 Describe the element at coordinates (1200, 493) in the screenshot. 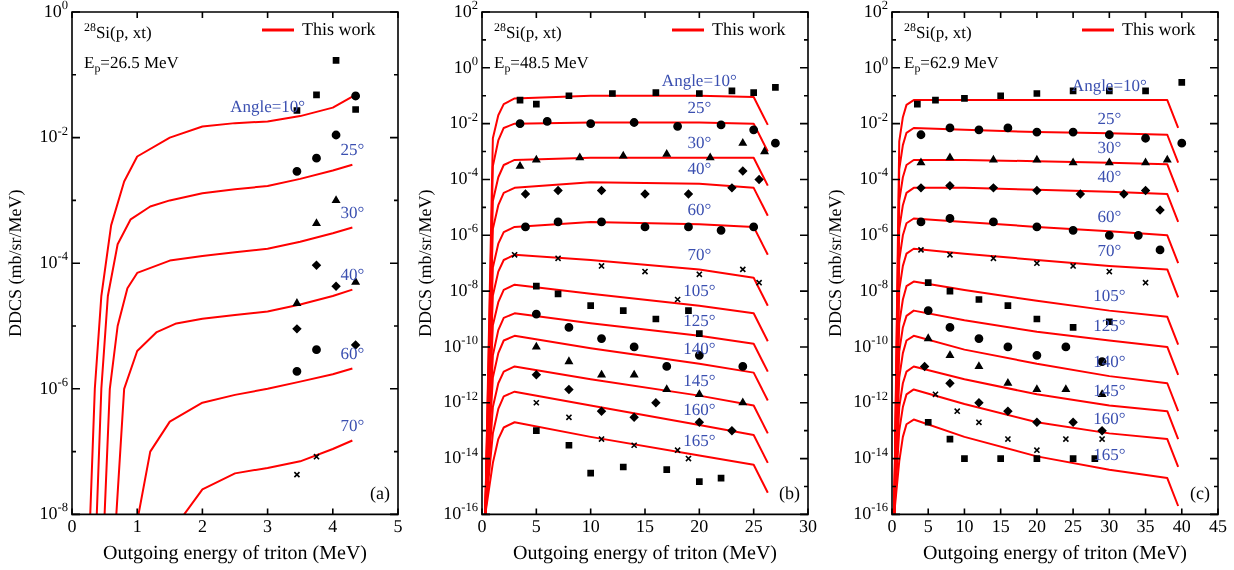

I see `annotation: (c)` at that location.